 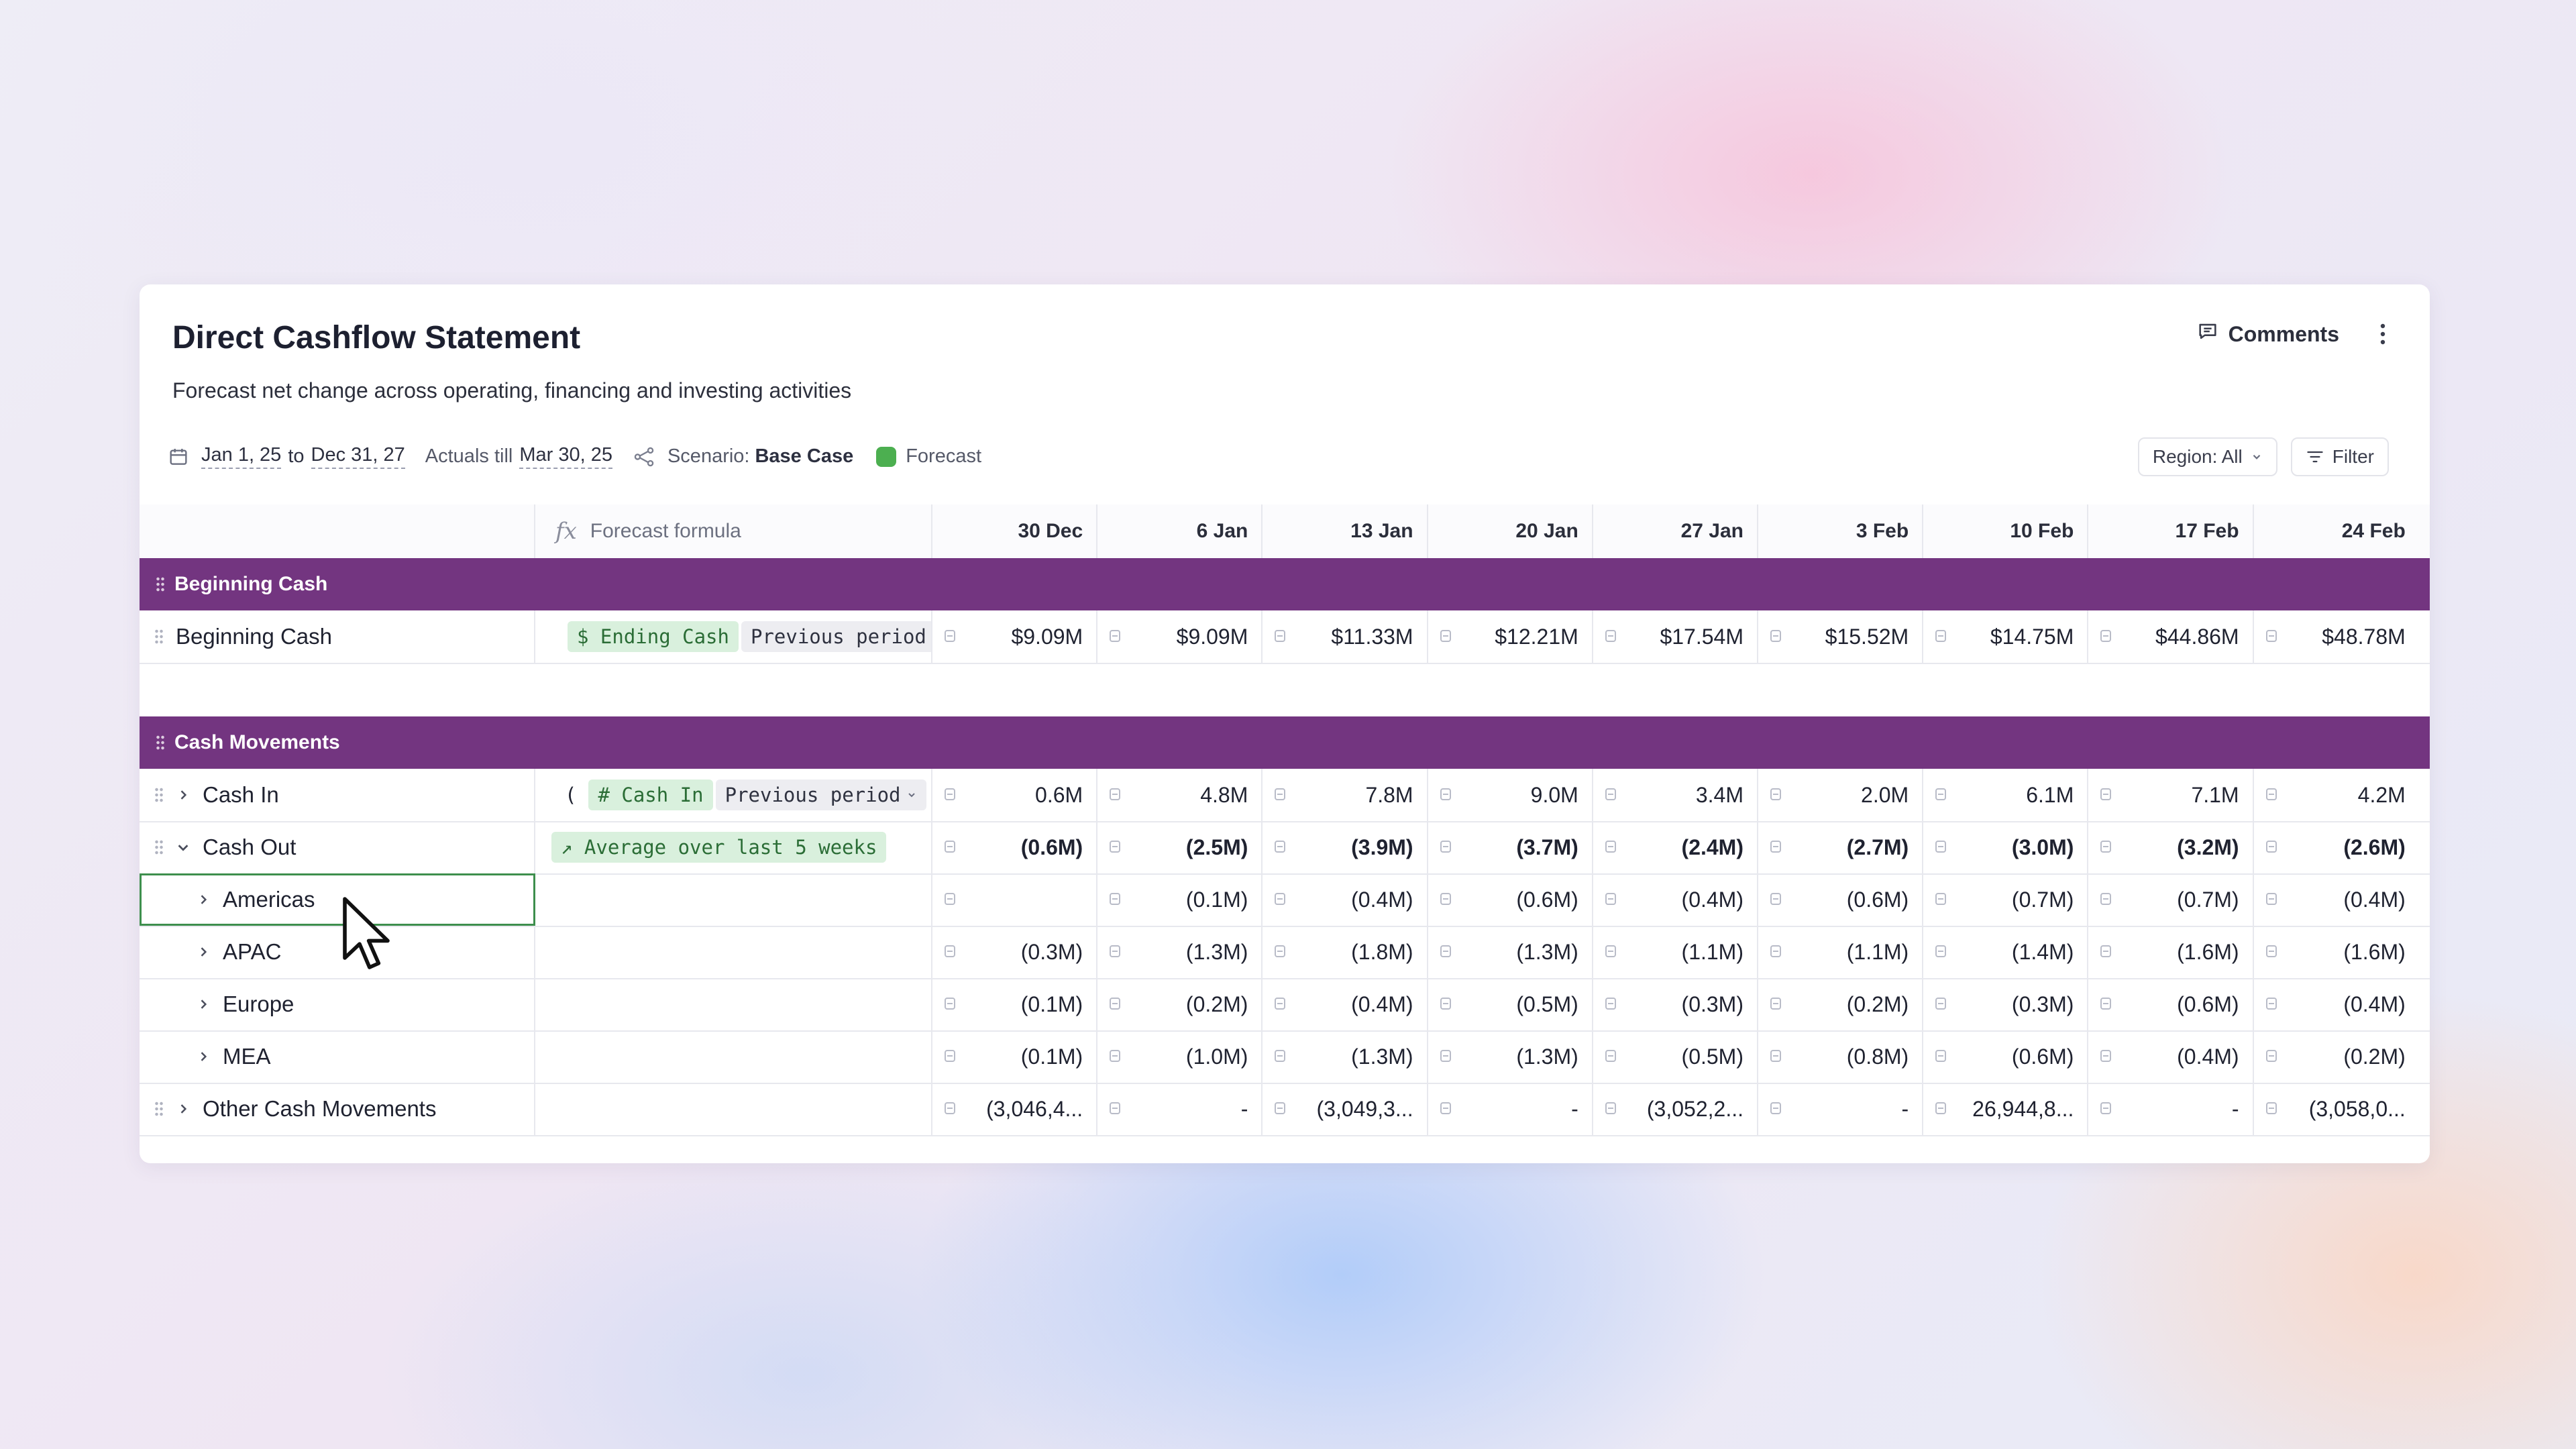 I want to click on value-cell: (1.4M), so click(x=2006, y=952).